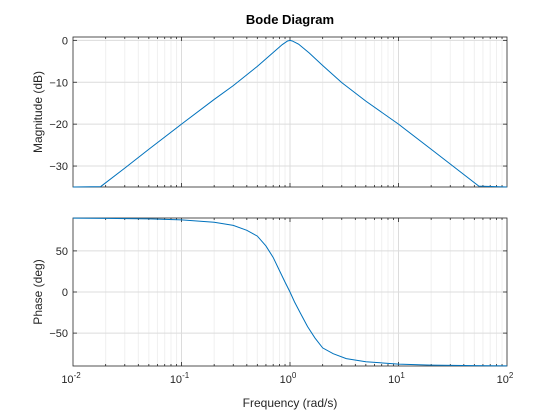 The image size is (560, 420). I want to click on phase-ylabel: Phase (deg), so click(38, 291).